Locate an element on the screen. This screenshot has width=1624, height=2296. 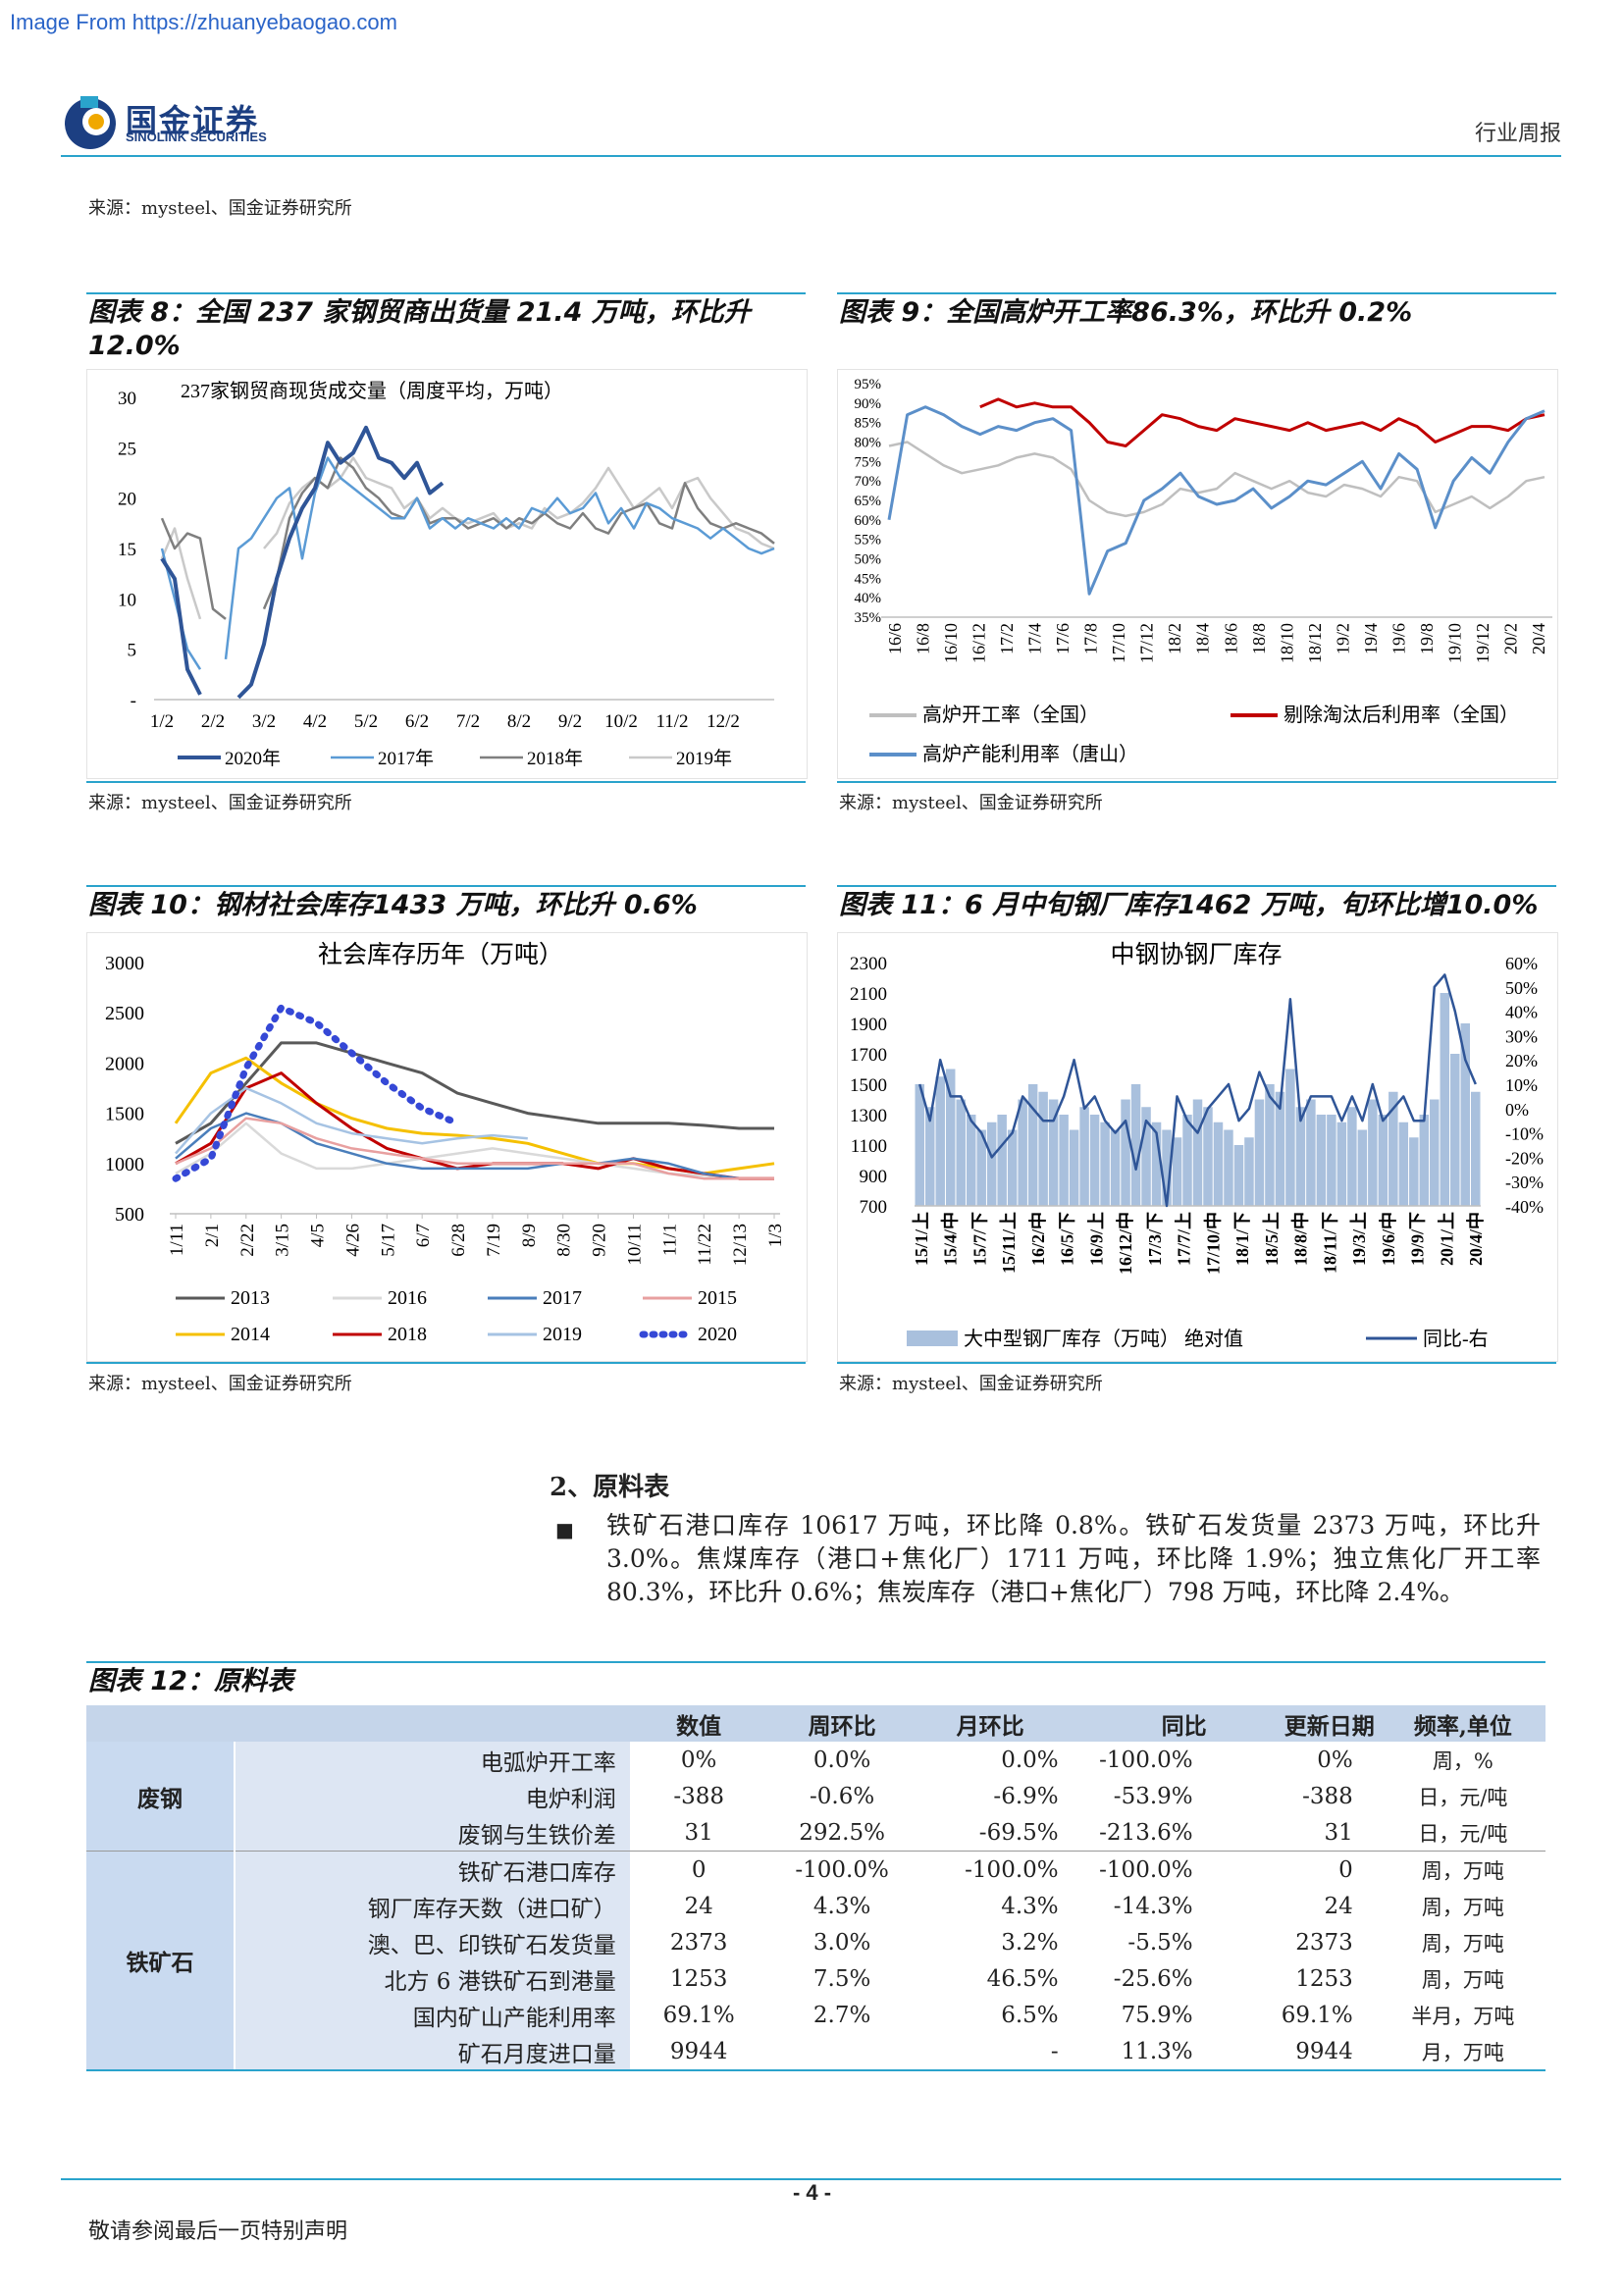
fig8-series-line is located at coordinates (467, 538).